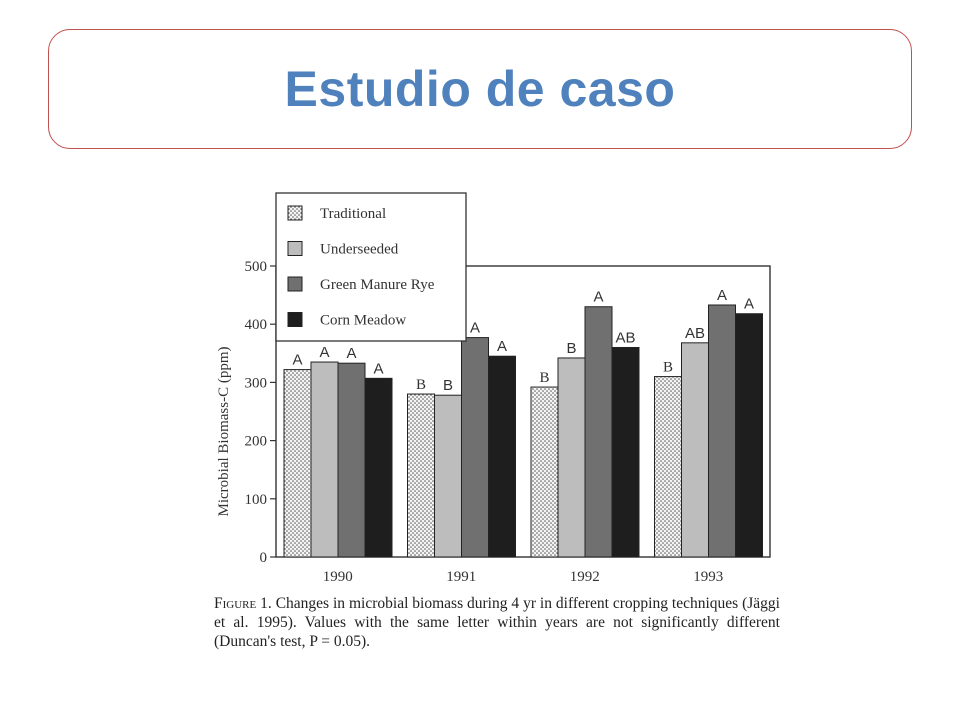 The image size is (960, 720). I want to click on y-tick-label: 0, so click(264, 558).